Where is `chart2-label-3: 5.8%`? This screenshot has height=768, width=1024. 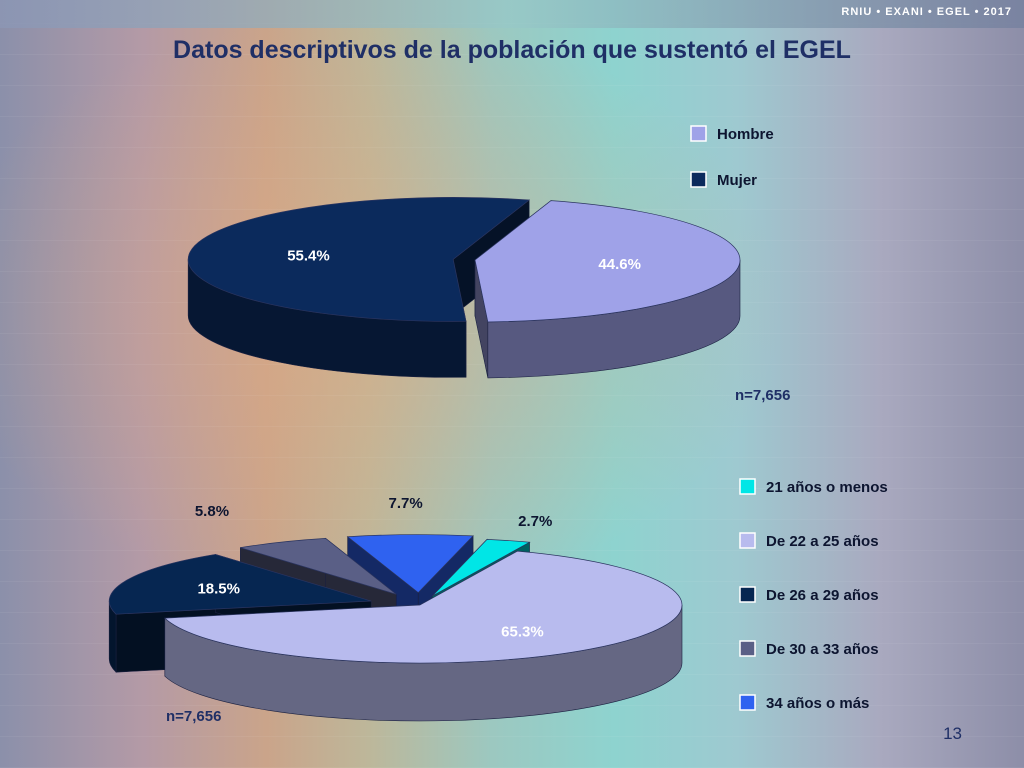 chart2-label-3: 5.8% is located at coordinates (212, 511).